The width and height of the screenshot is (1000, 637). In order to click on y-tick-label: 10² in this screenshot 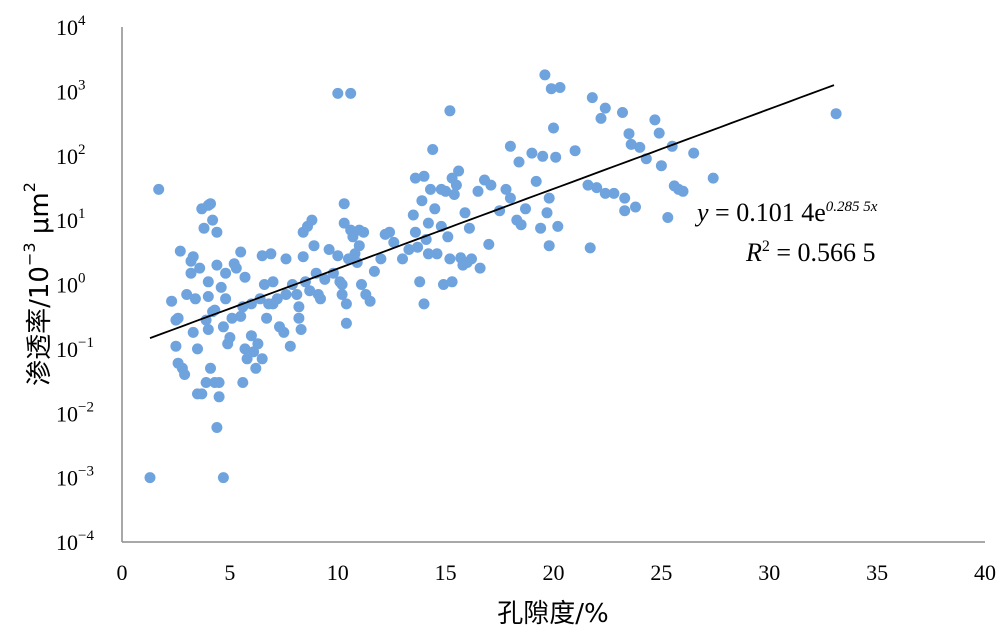, I will do `click(71, 155)`.